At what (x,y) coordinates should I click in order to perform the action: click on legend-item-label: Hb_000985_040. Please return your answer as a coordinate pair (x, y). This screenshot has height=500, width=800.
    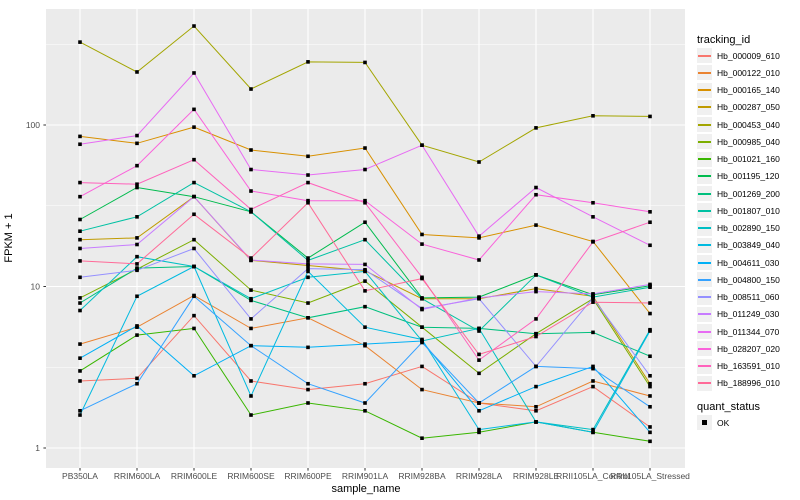
    Looking at the image, I should click on (748, 141).